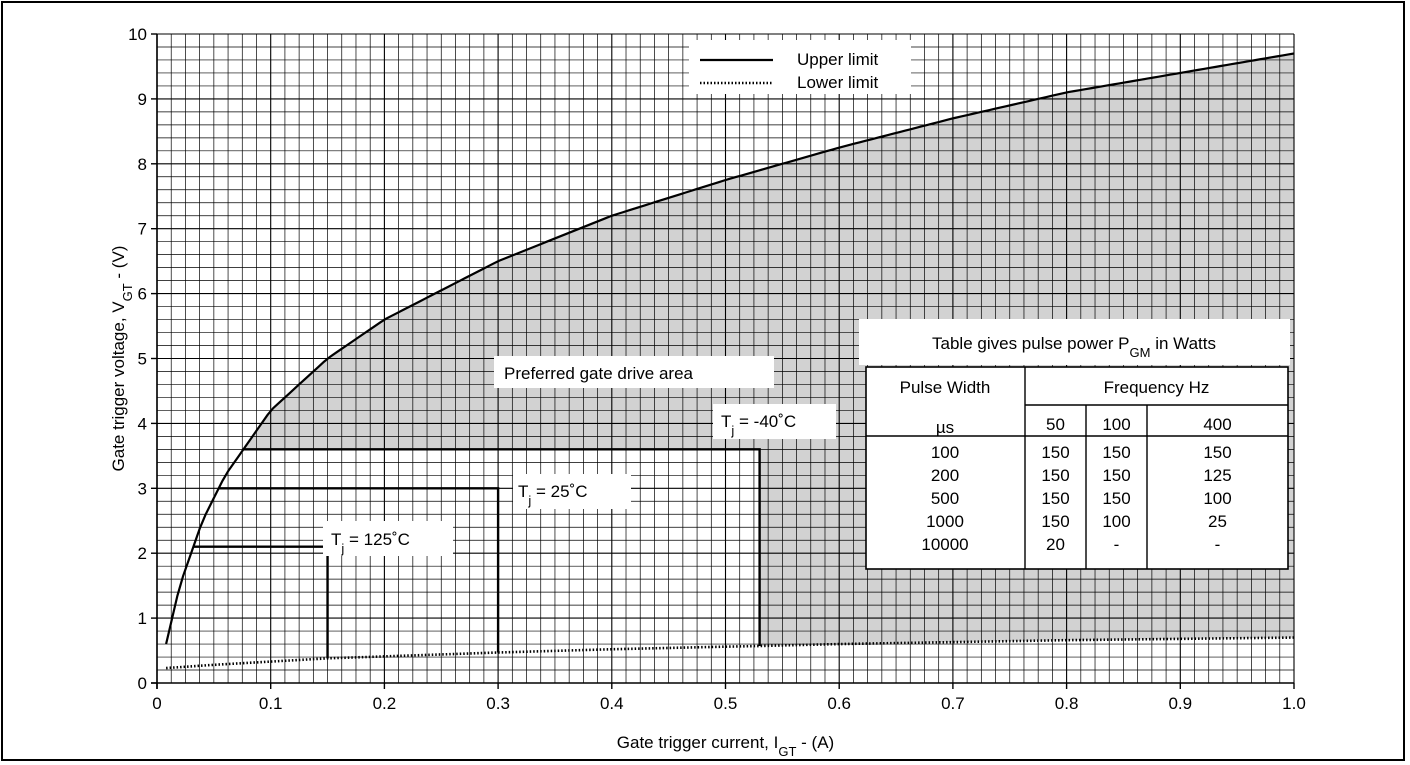  Describe the element at coordinates (945, 521) in the screenshot. I see `table-cell-width: 1000` at that location.